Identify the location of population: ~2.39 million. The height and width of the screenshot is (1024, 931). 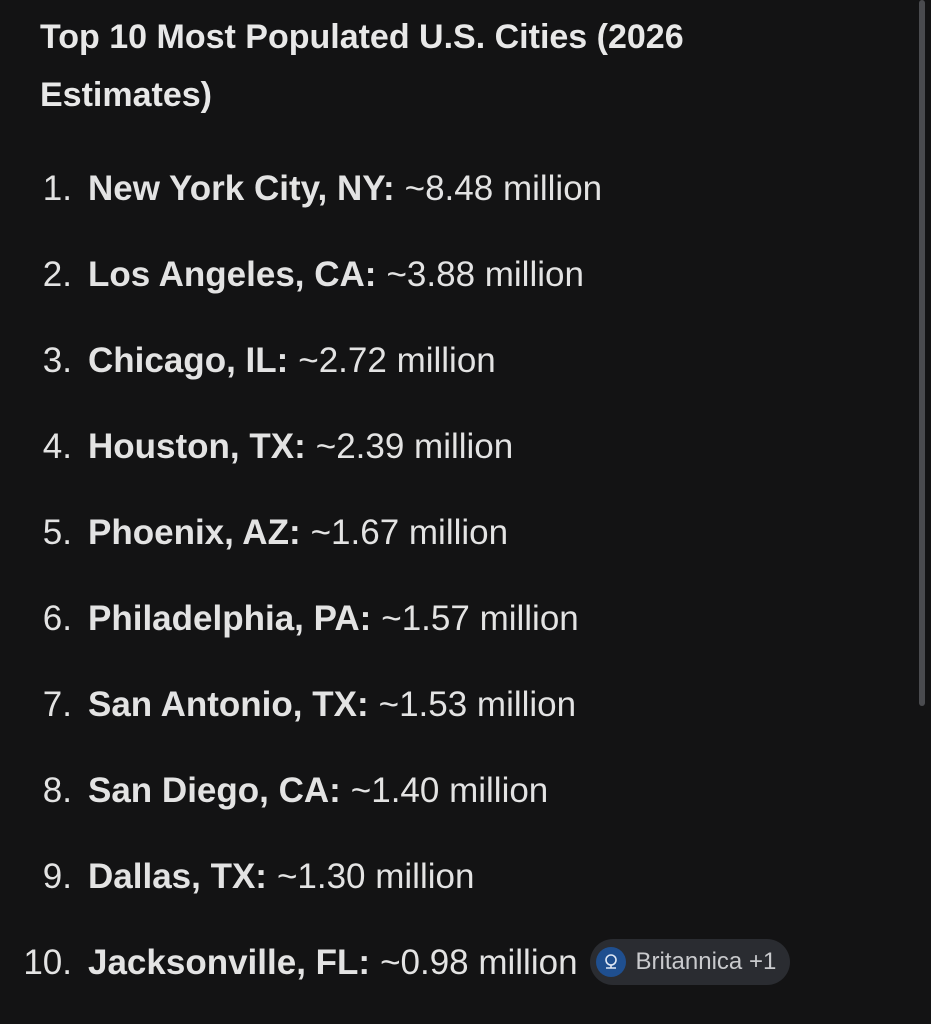
(414, 446).